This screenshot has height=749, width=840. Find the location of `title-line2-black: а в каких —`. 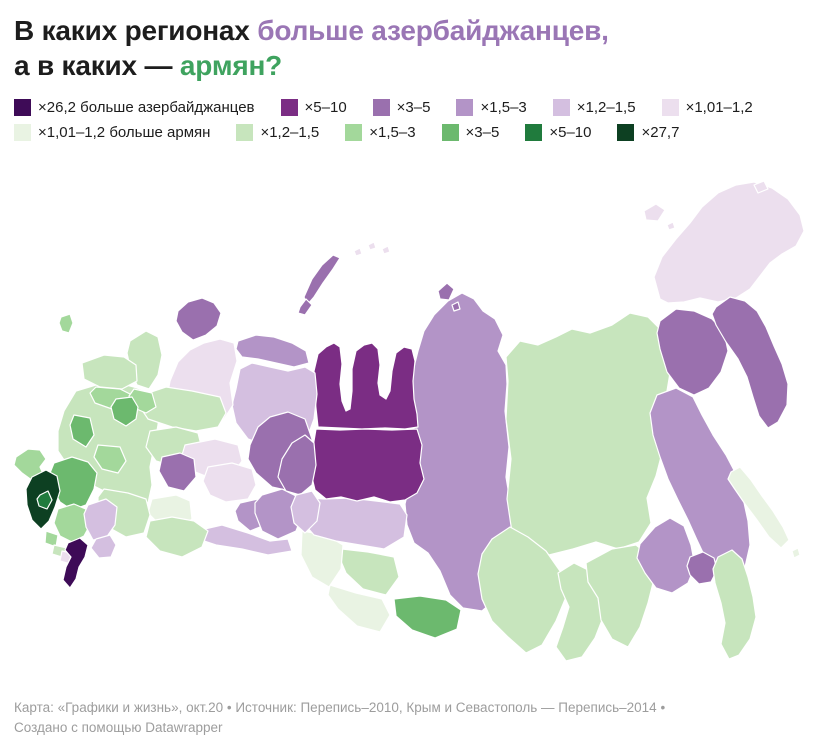

title-line2-black: а в каких — is located at coordinates (93, 65).